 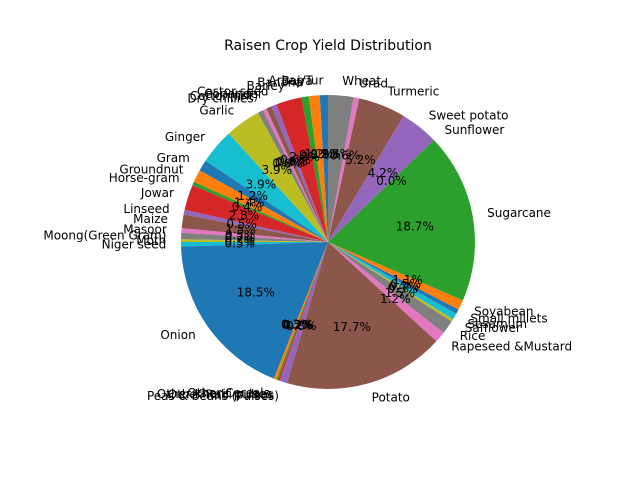 I want to click on pie-slice-masoor, so click(x=254, y=235).